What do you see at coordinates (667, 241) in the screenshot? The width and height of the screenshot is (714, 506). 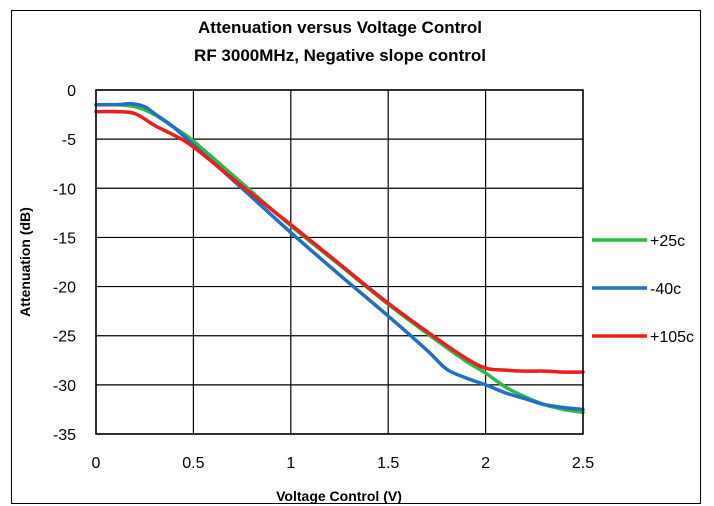 I see `legend-label: +25c` at bounding box center [667, 241].